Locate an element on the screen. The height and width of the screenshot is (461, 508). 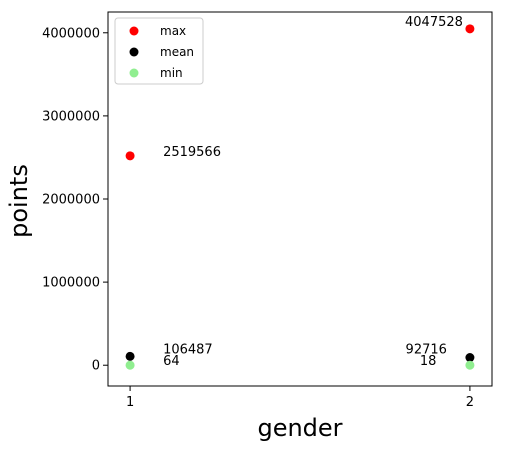
data-label-max: 4047528 is located at coordinates (434, 22).